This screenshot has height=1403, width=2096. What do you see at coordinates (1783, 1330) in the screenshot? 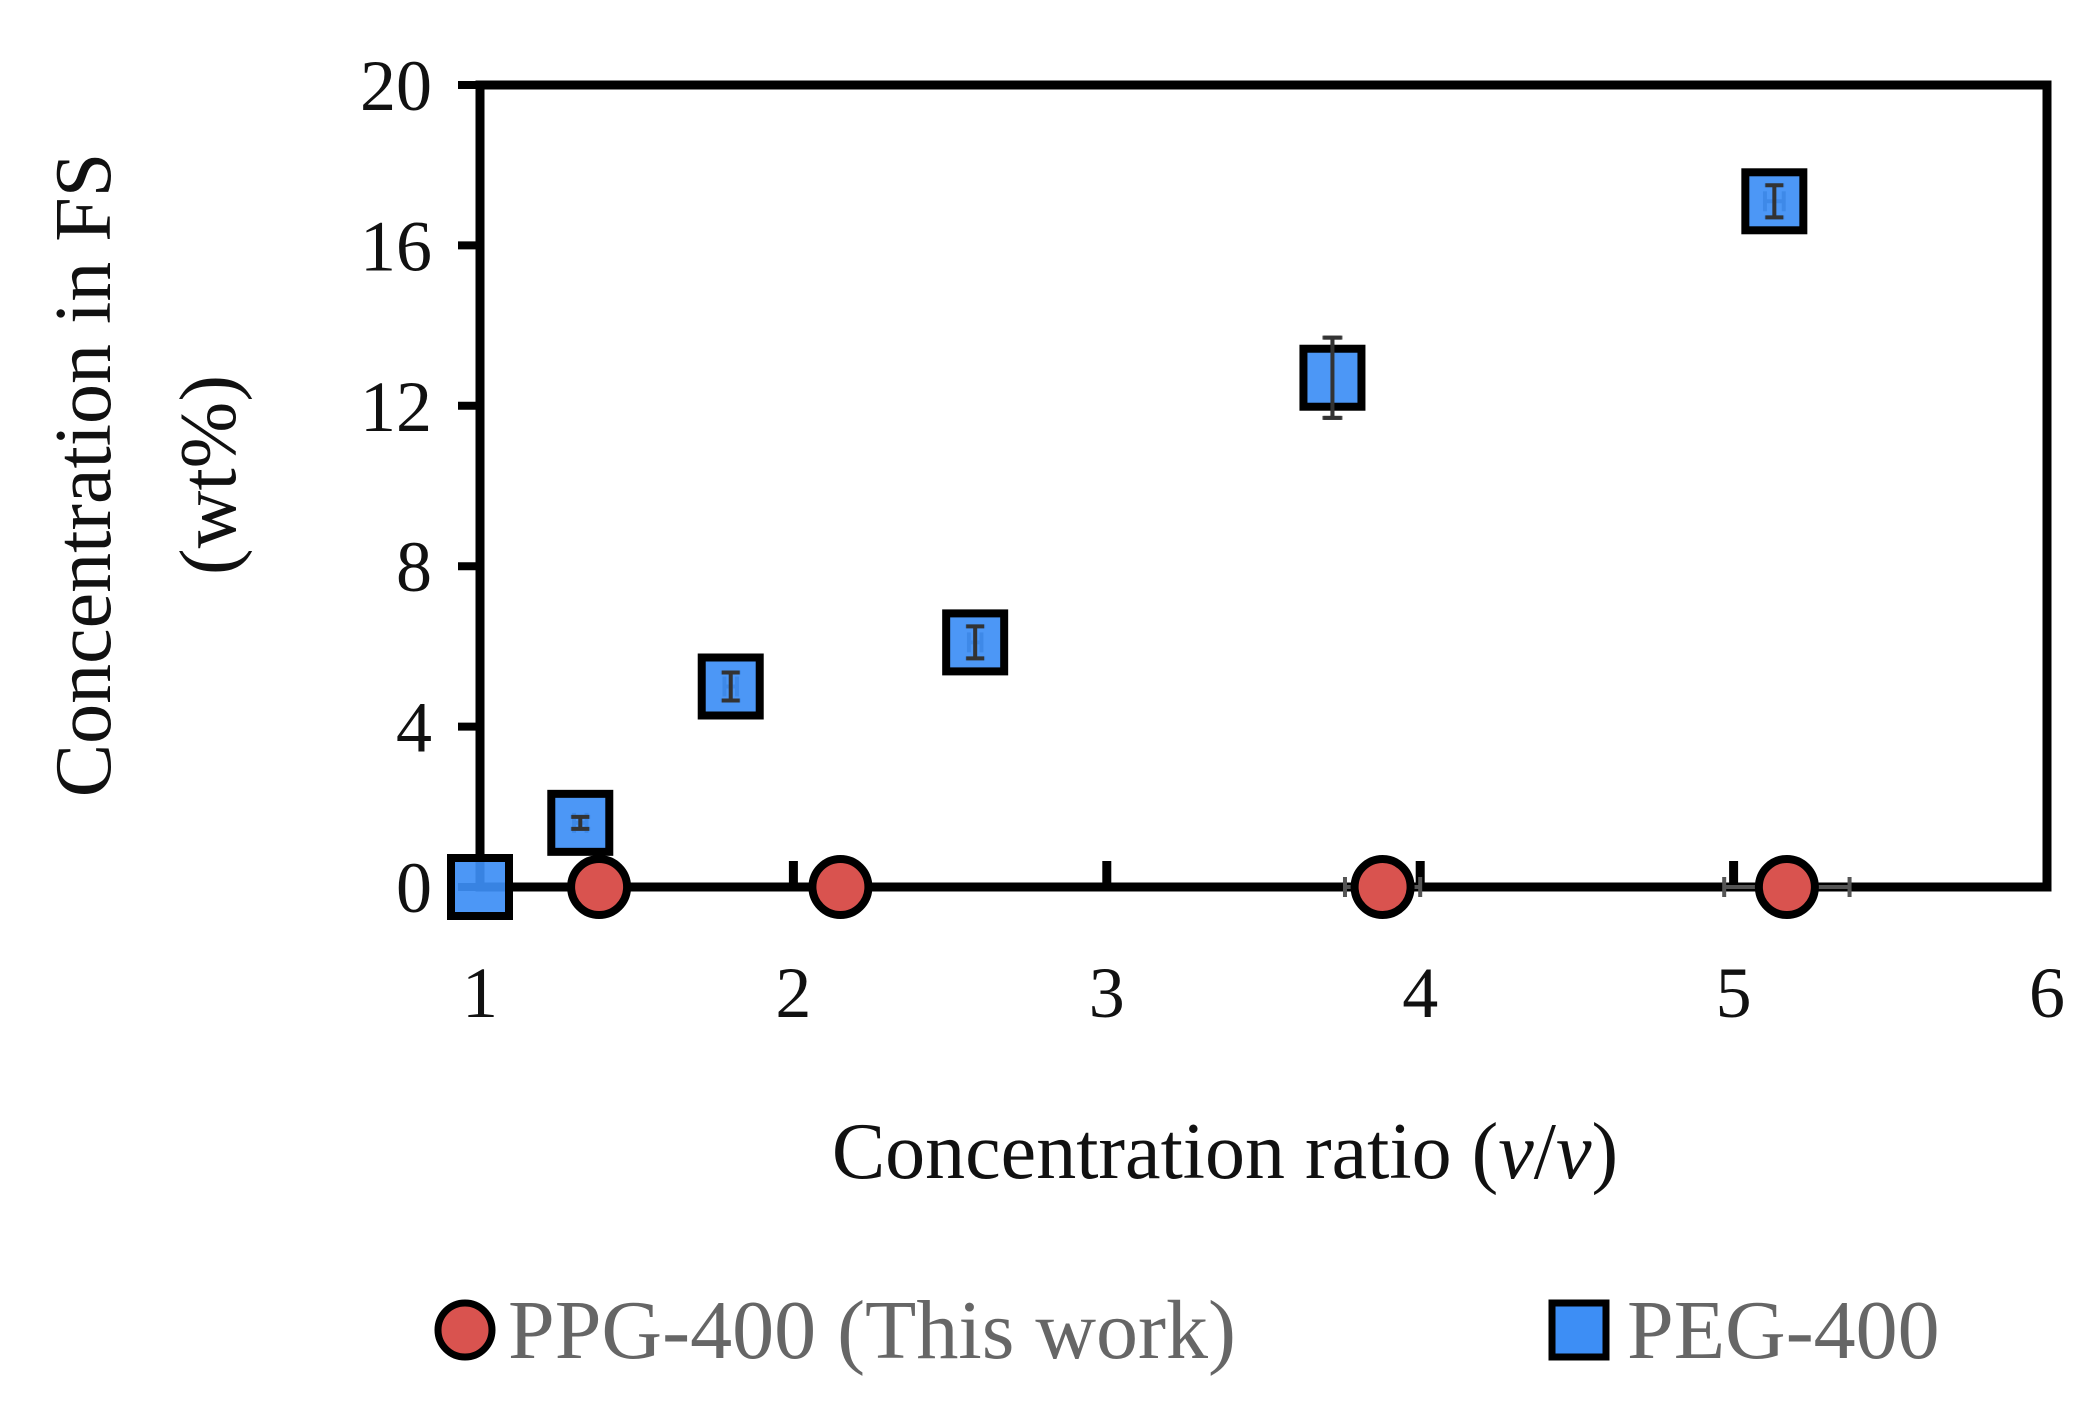
I see `legend-label-peg-400: PEG-400` at bounding box center [1783, 1330].